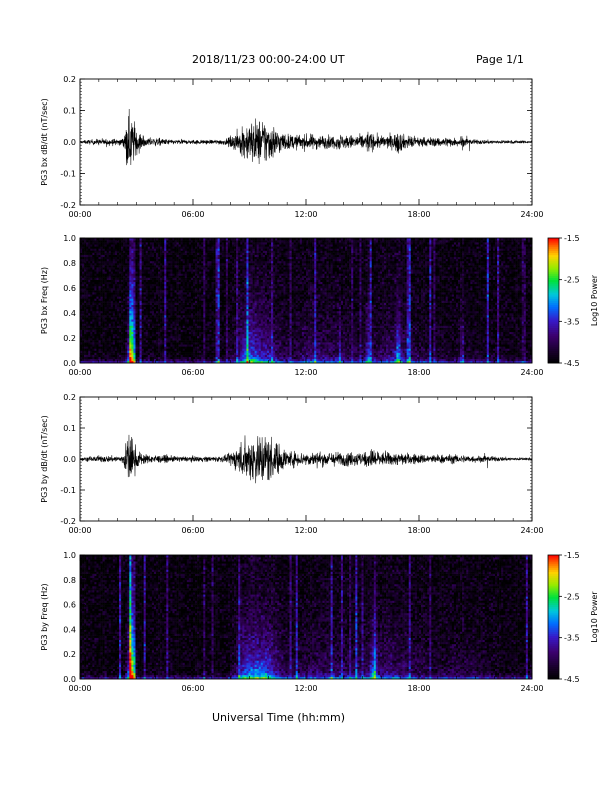 This screenshot has height=792, width=612. I want to click on page-title: 2018/11/23 00:00-24:00 UT, so click(268, 59).